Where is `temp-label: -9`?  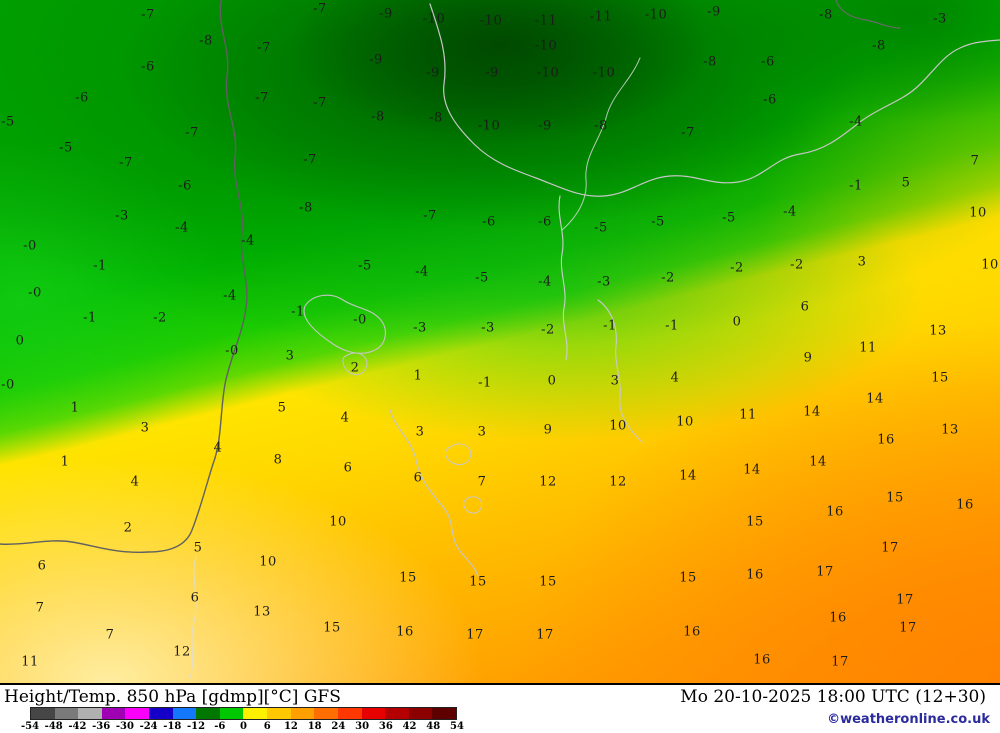 temp-label: -9 is located at coordinates (492, 73).